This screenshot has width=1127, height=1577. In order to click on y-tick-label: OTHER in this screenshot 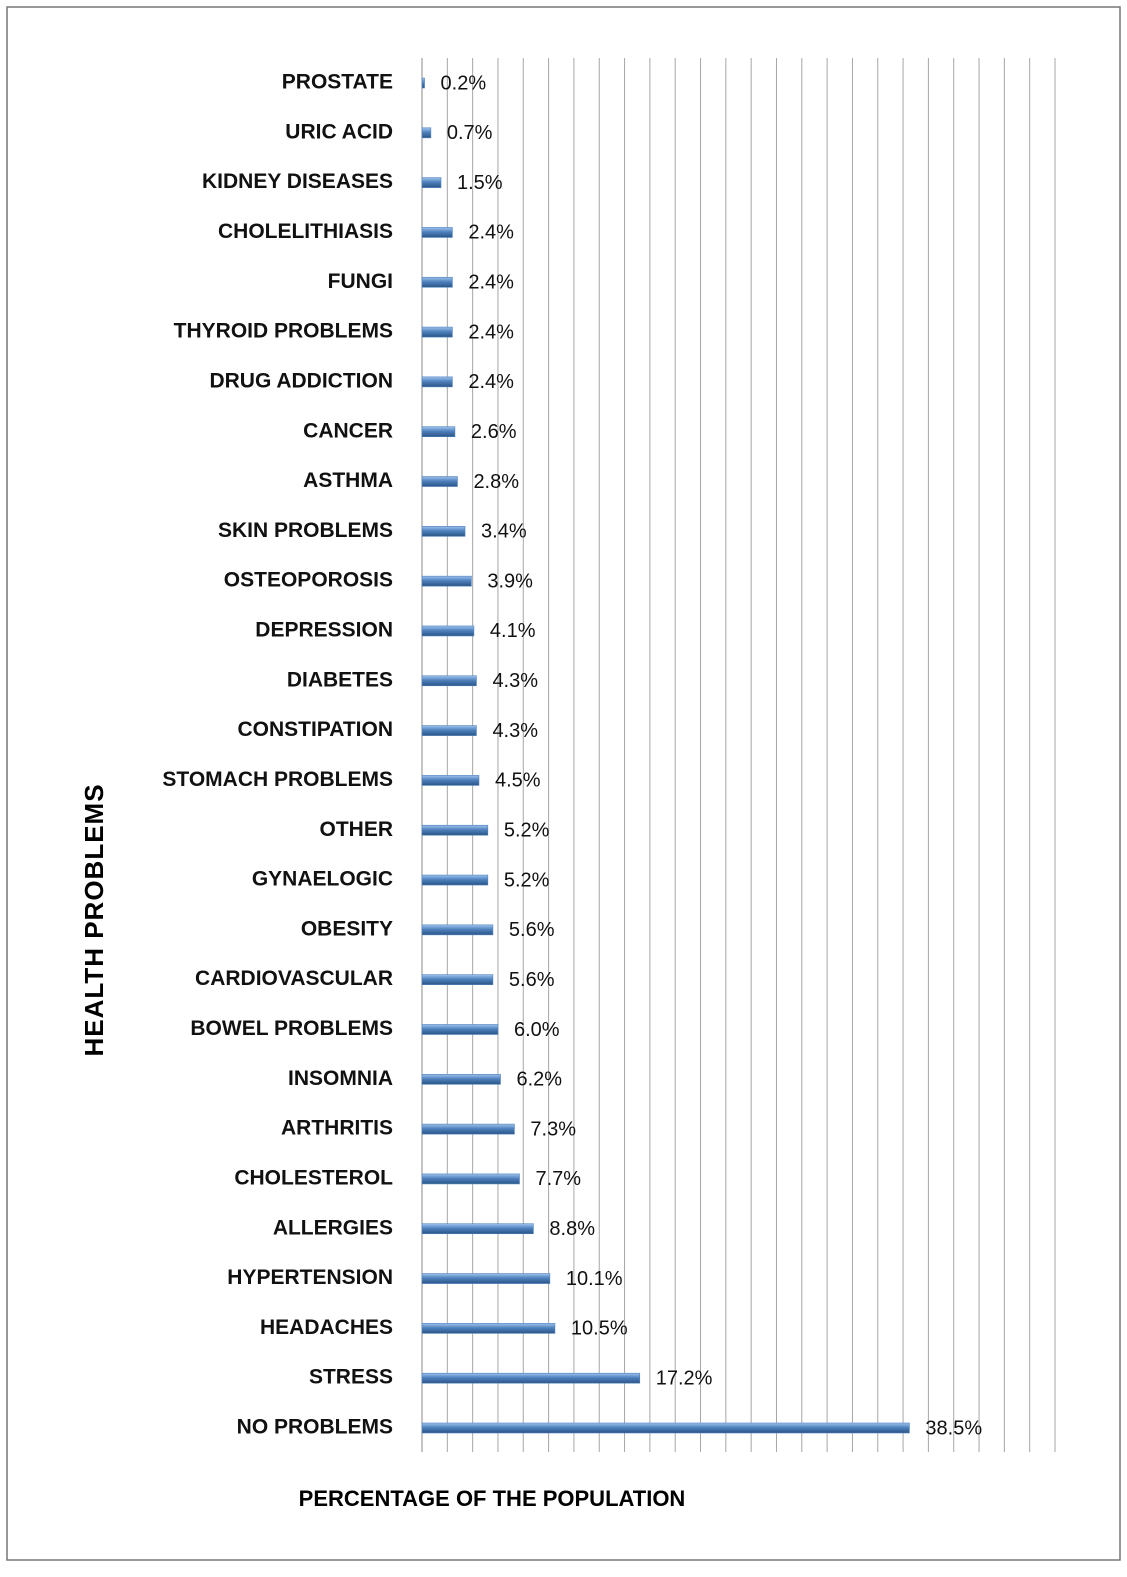, I will do `click(357, 829)`.